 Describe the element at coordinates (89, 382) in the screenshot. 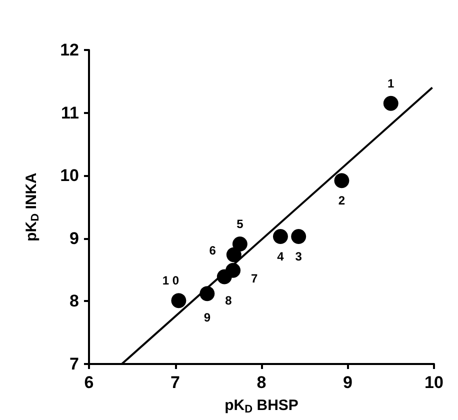

I see `x-tick-label: 6` at that location.